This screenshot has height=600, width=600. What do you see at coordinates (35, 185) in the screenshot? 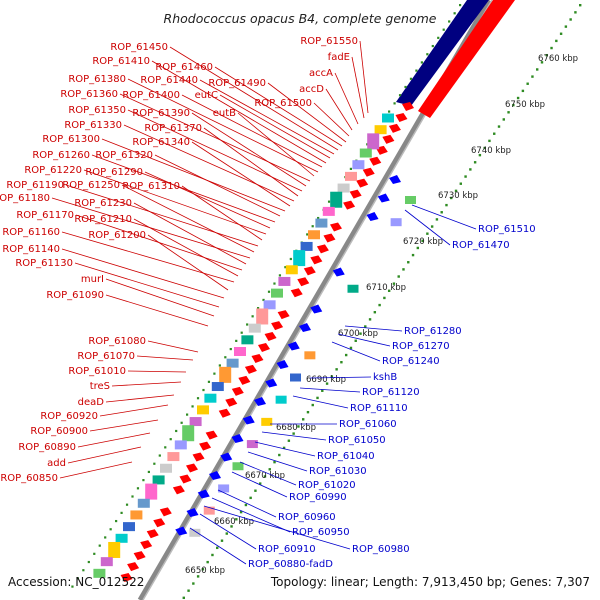
I see `forward-gene-label: ROP_61190` at bounding box center [35, 185].